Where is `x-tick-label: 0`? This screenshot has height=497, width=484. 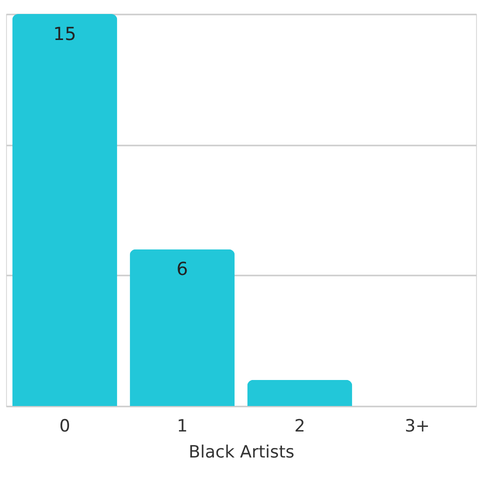 x-tick-label: 0 is located at coordinates (64, 426).